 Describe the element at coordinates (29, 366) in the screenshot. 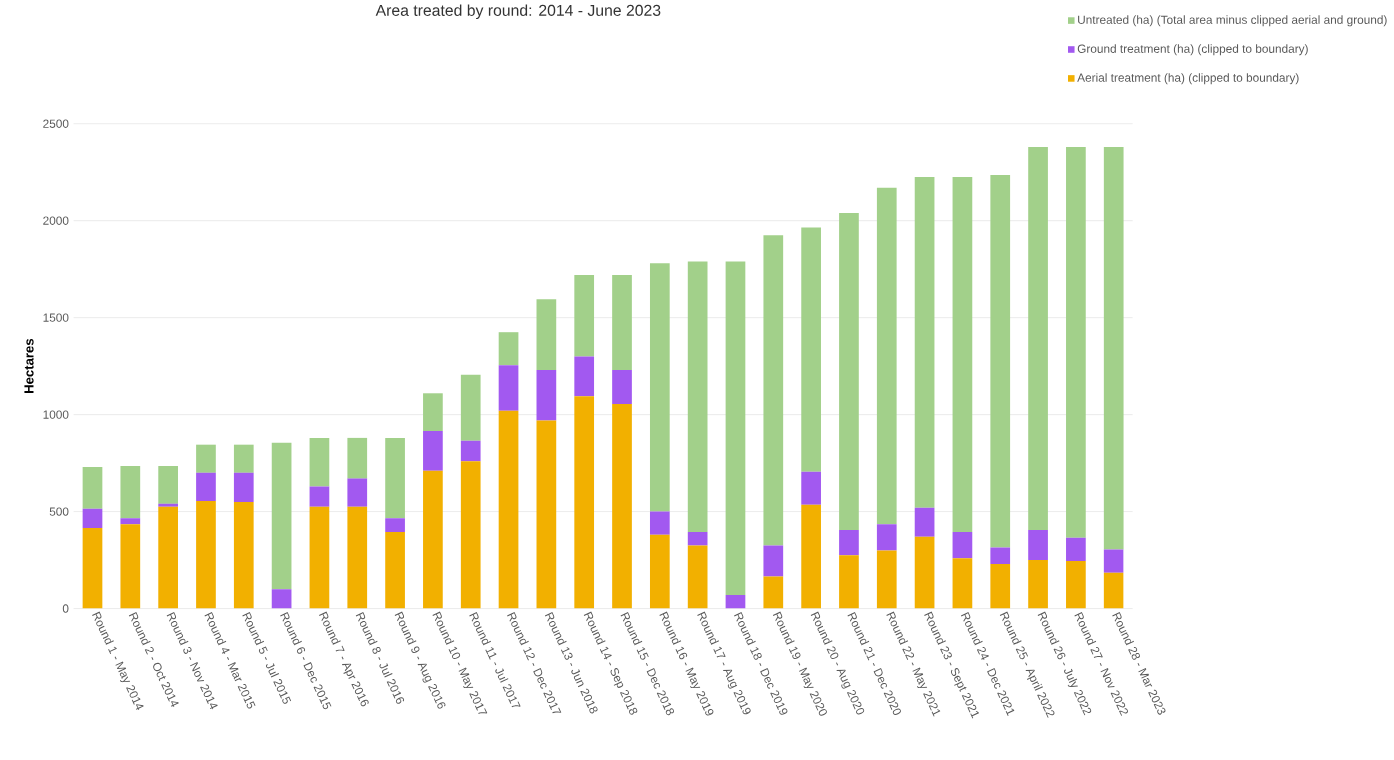

I see `y-axis-title: Hectares` at that location.